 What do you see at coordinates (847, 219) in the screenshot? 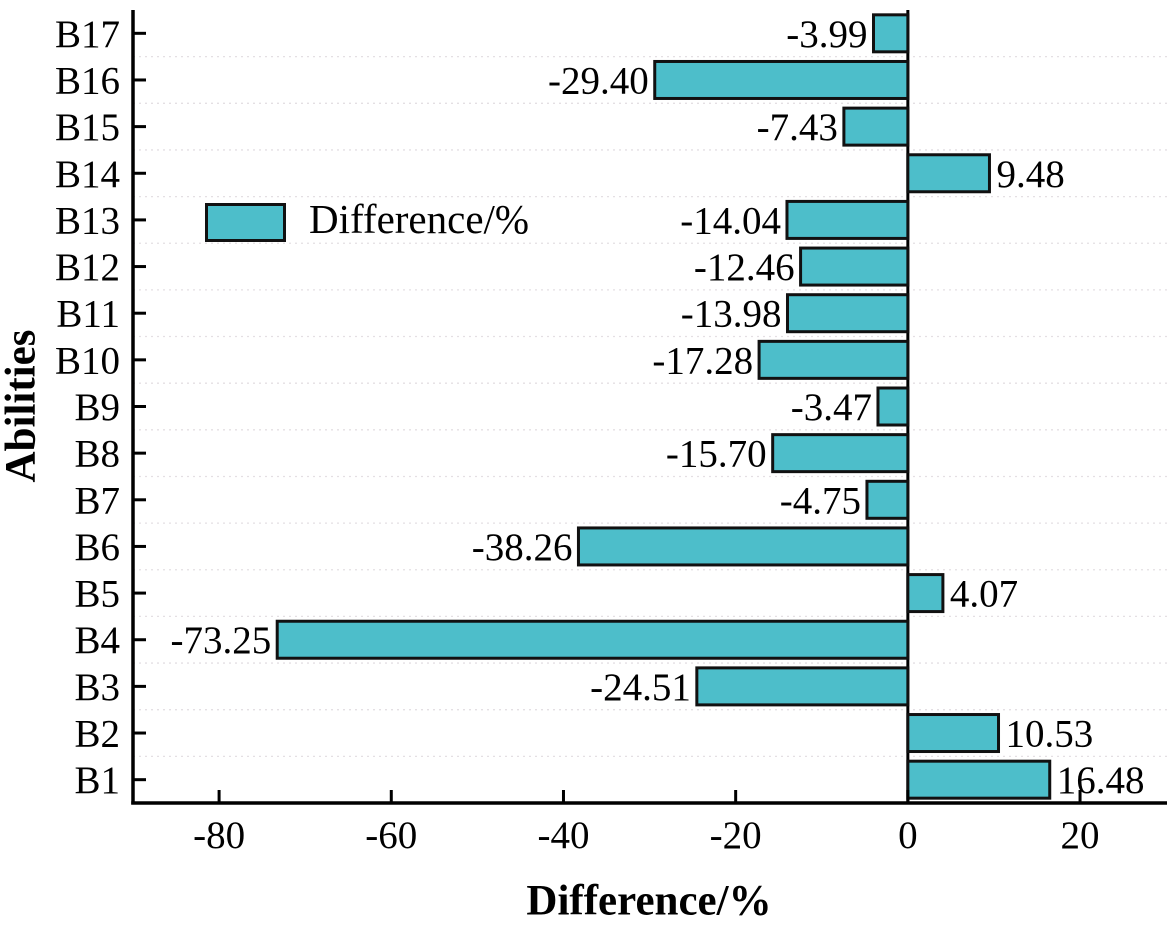
I see `bar-B13` at bounding box center [847, 219].